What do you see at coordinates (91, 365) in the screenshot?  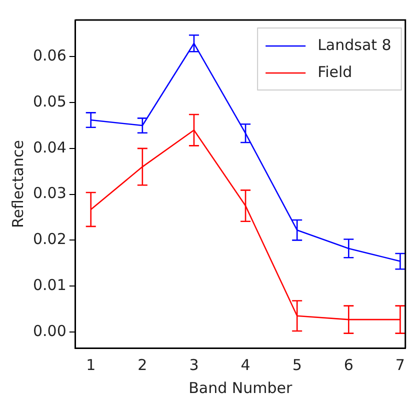 I see `x-tick-label: 1` at bounding box center [91, 365].